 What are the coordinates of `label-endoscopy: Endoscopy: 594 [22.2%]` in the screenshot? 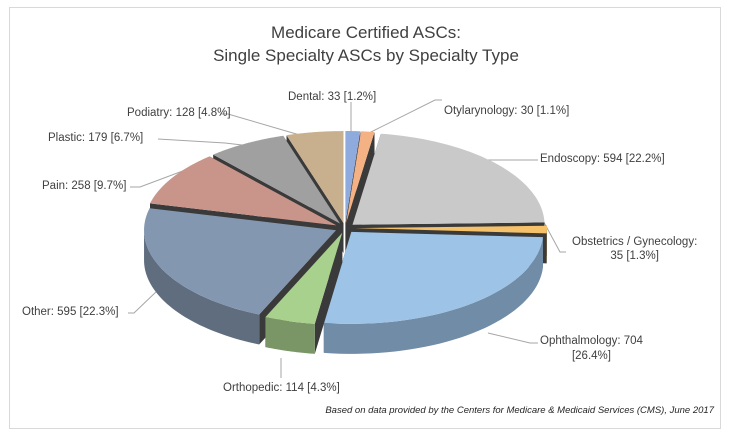 It's located at (602, 159).